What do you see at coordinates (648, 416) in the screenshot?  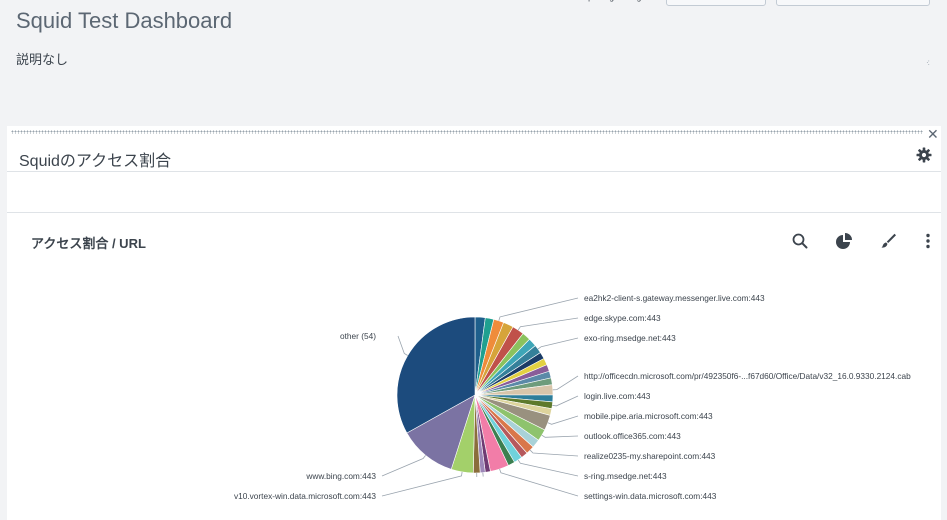 I see `slice-label: mobile.pipe.aria.microsoft.com:443` at bounding box center [648, 416].